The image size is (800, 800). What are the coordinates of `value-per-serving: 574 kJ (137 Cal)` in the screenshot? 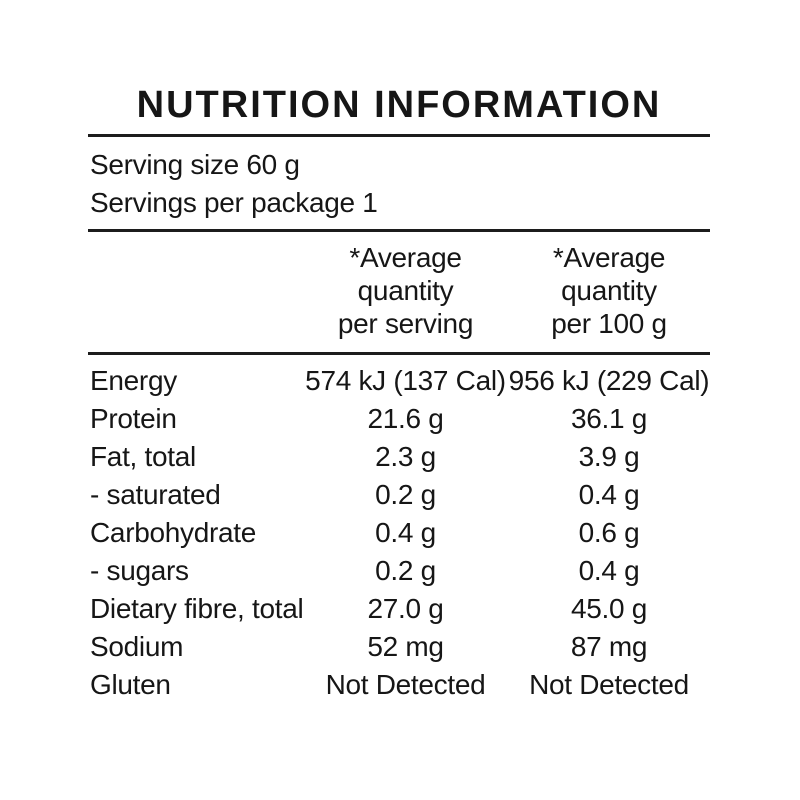 It's located at (405, 380).